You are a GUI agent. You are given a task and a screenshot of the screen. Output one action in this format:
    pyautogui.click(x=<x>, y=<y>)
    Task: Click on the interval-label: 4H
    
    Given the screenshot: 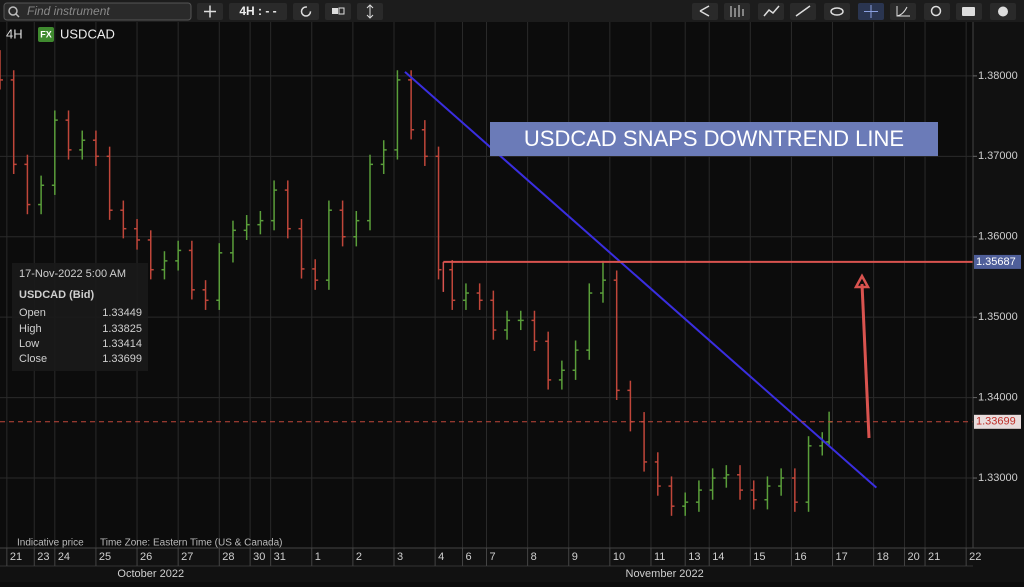 What is the action you would take?
    pyautogui.click(x=14, y=33)
    